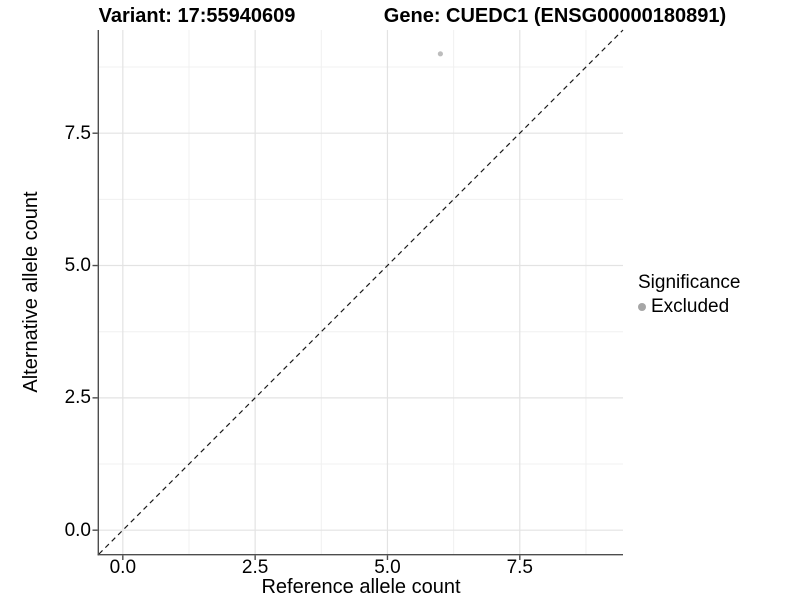  Describe the element at coordinates (387, 567) in the screenshot. I see `x-tick-label: 5.0` at that location.